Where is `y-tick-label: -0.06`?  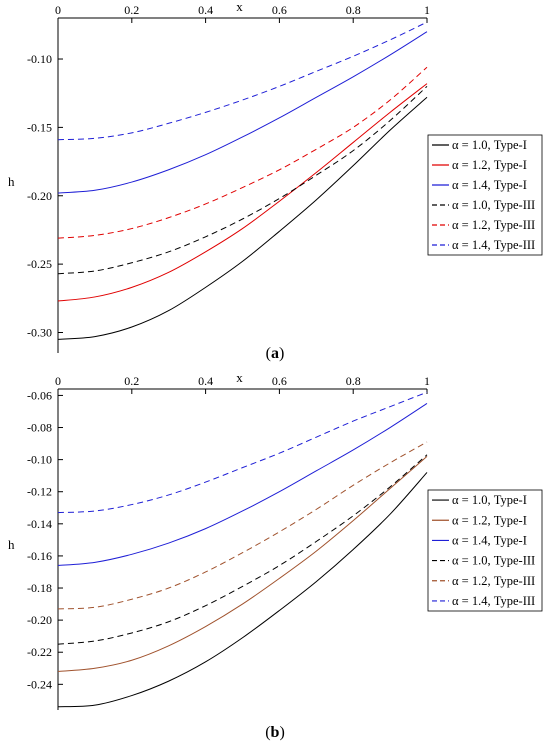
y-tick-label: -0.06 is located at coordinates (39, 395).